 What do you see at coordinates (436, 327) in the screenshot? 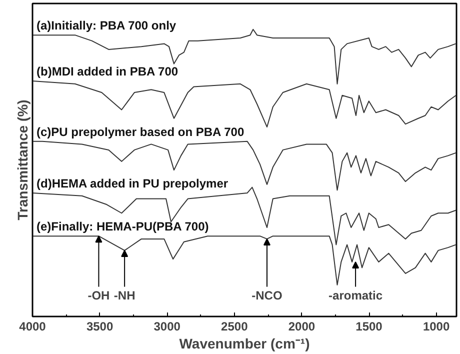
I see `x-tick-label: 1000` at bounding box center [436, 327].